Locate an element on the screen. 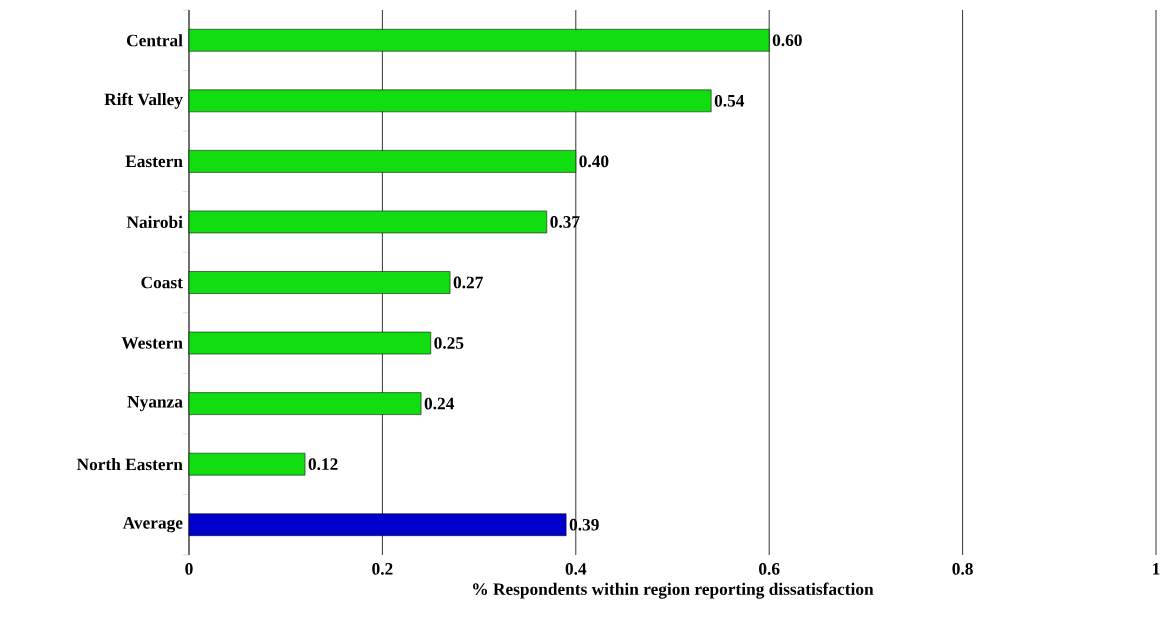 The width and height of the screenshot is (1165, 630). x-axis-title: % Respondents within region reporting dissatisfaction is located at coordinates (673, 590).